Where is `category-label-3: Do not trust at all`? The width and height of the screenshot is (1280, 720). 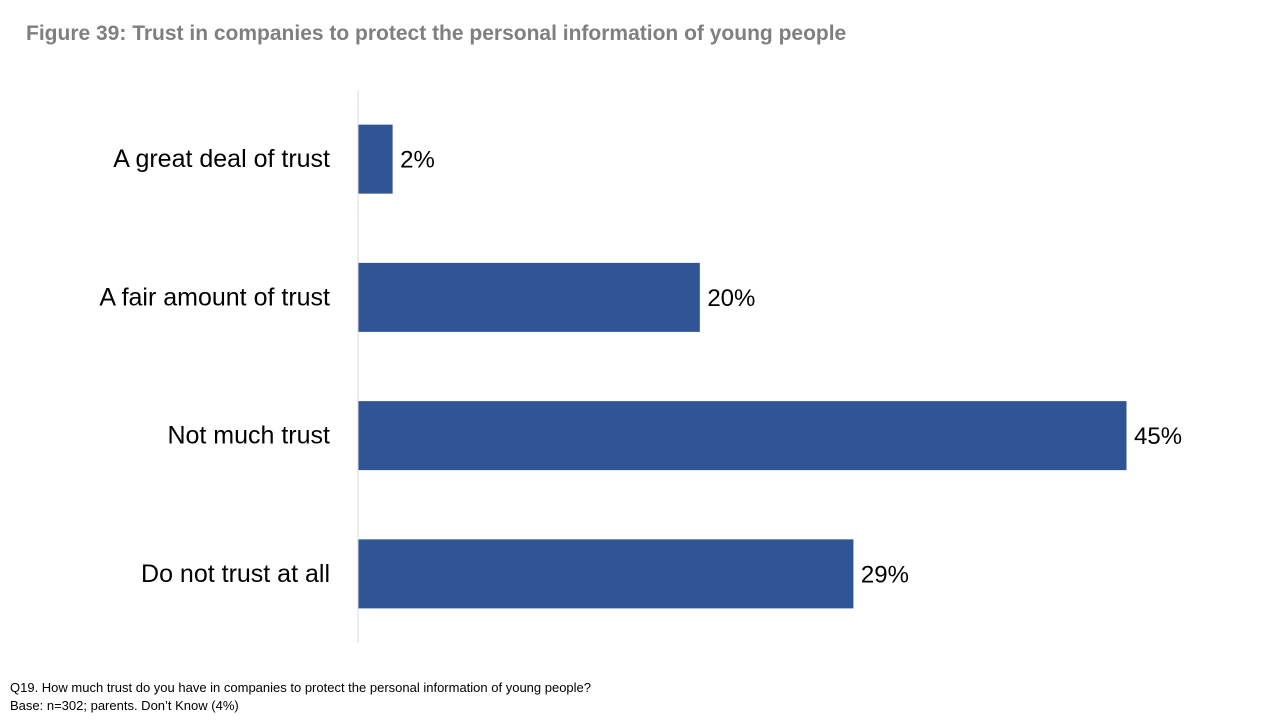
category-label-3: Do not trust at all is located at coordinates (235, 574).